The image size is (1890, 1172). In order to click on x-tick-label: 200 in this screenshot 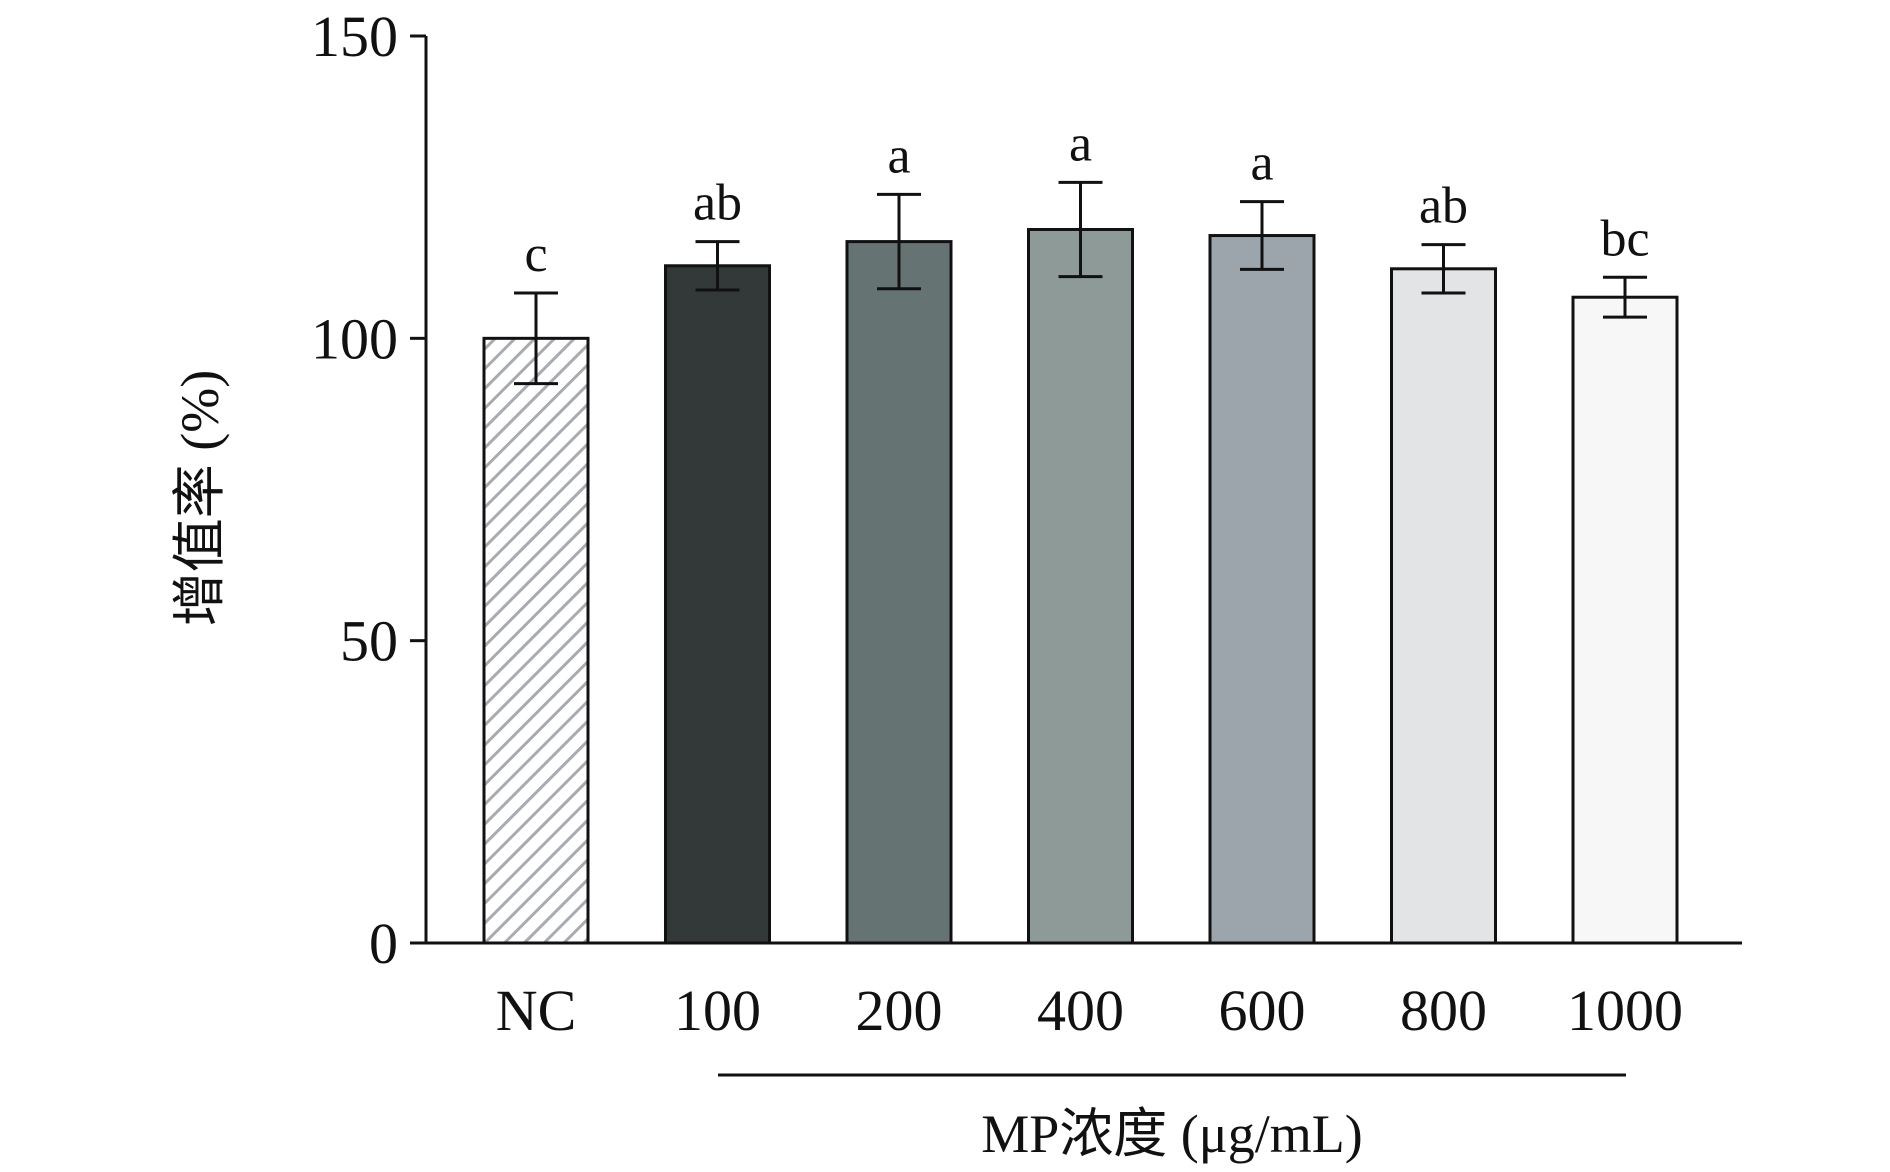, I will do `click(899, 1010)`.